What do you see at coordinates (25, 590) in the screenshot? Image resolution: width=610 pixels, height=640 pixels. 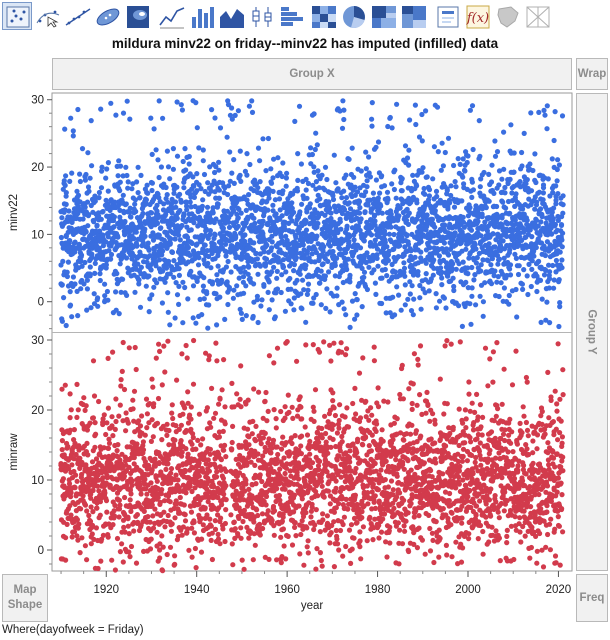 I see `map-shape-label-line1: Map` at bounding box center [25, 590].